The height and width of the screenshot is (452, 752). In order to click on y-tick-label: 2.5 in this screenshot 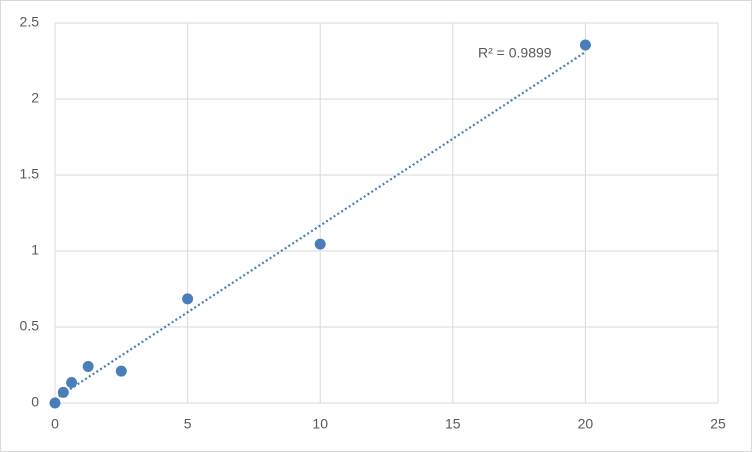, I will do `click(30, 22)`.